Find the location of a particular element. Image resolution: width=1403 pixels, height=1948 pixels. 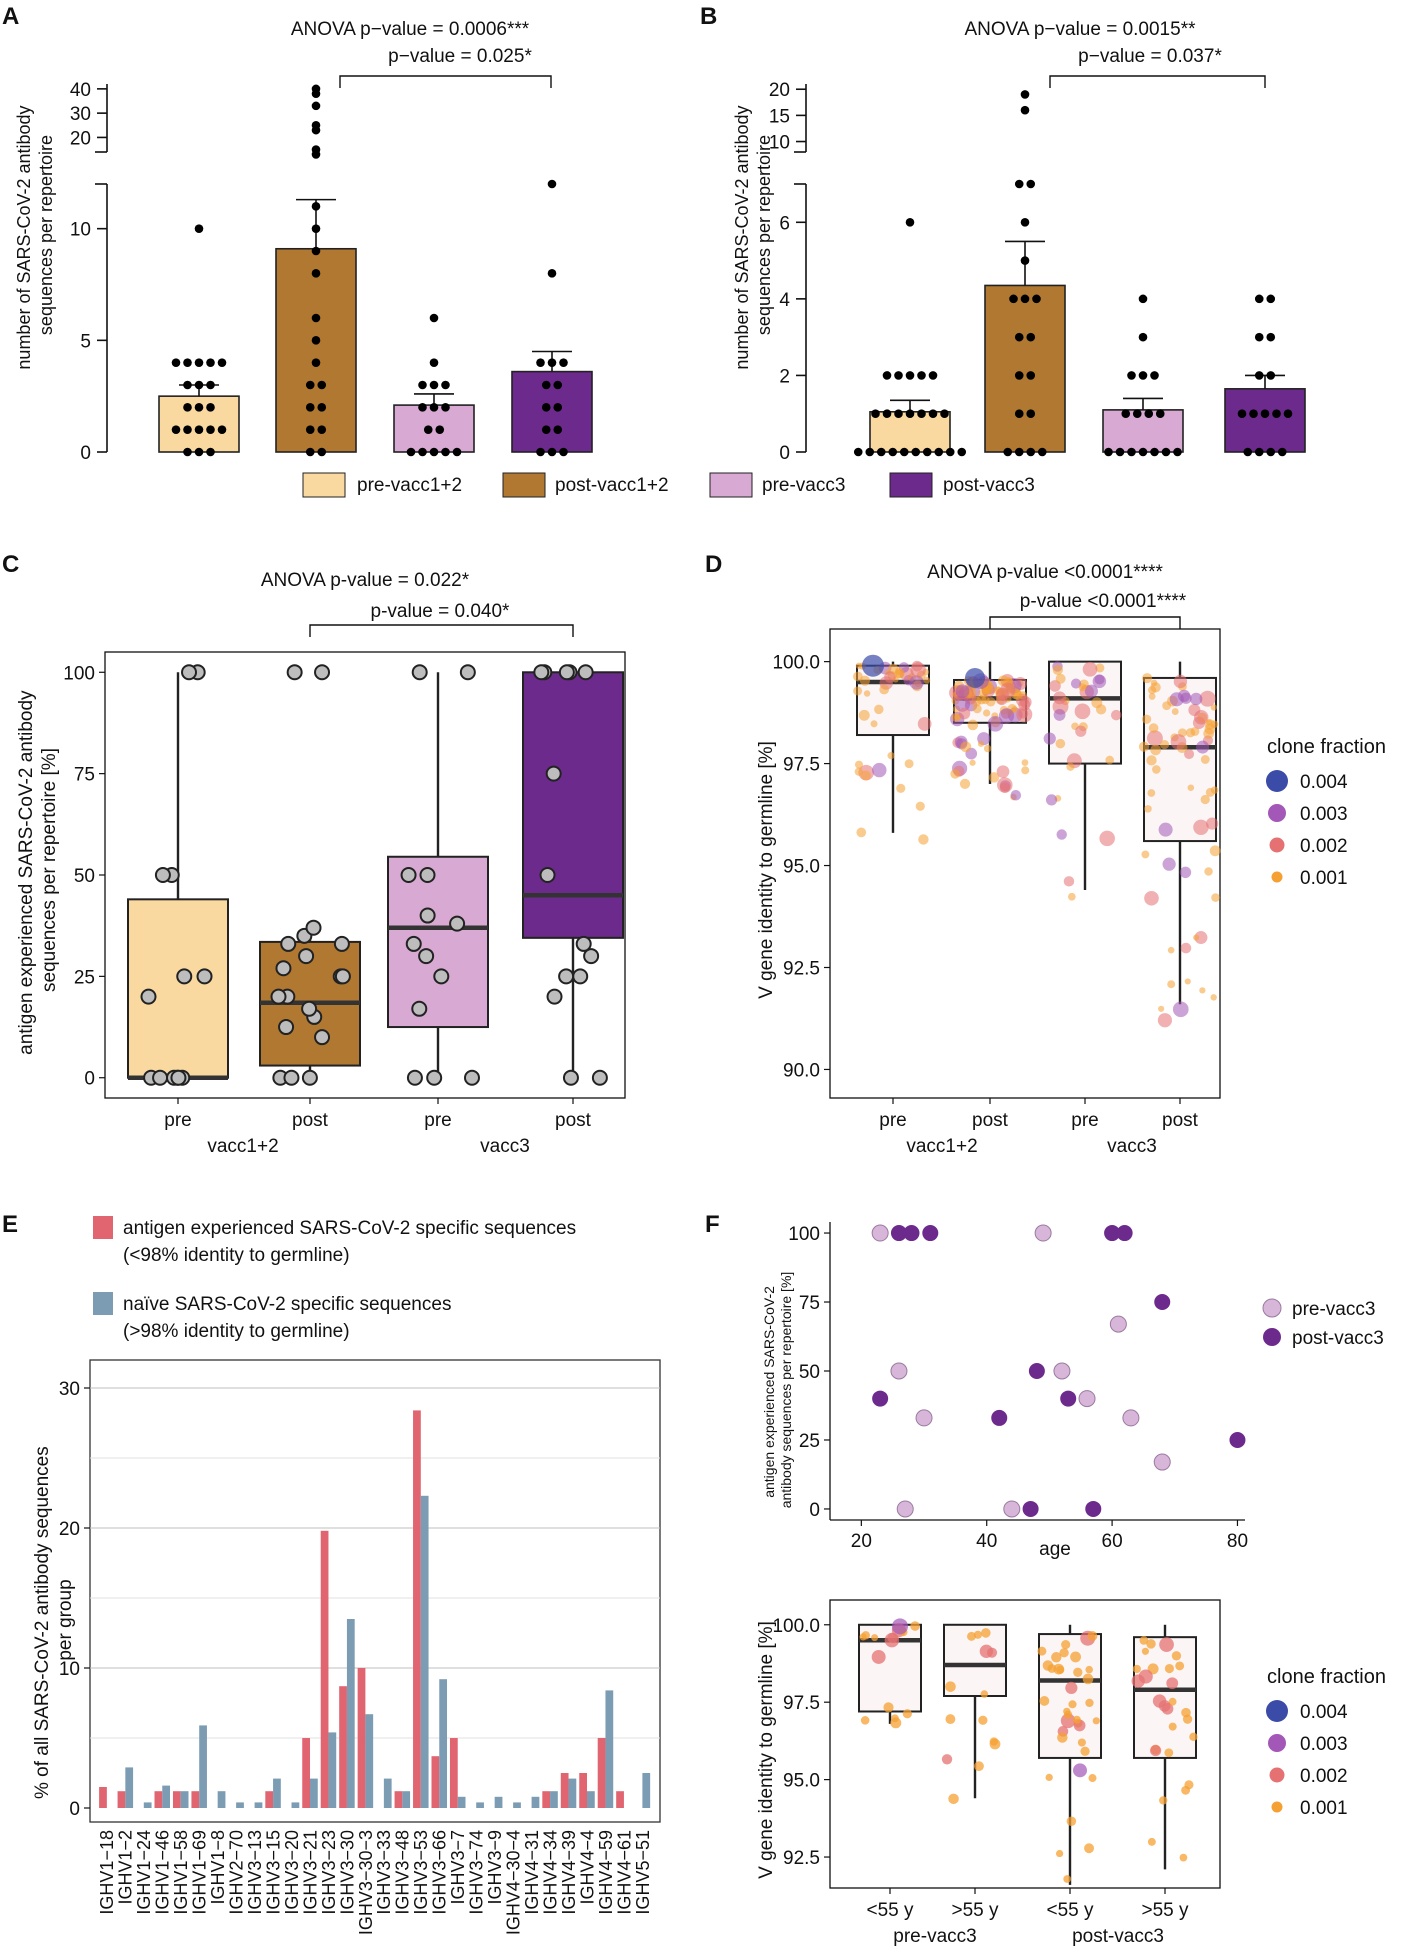

box is located at coordinates (573, 805).